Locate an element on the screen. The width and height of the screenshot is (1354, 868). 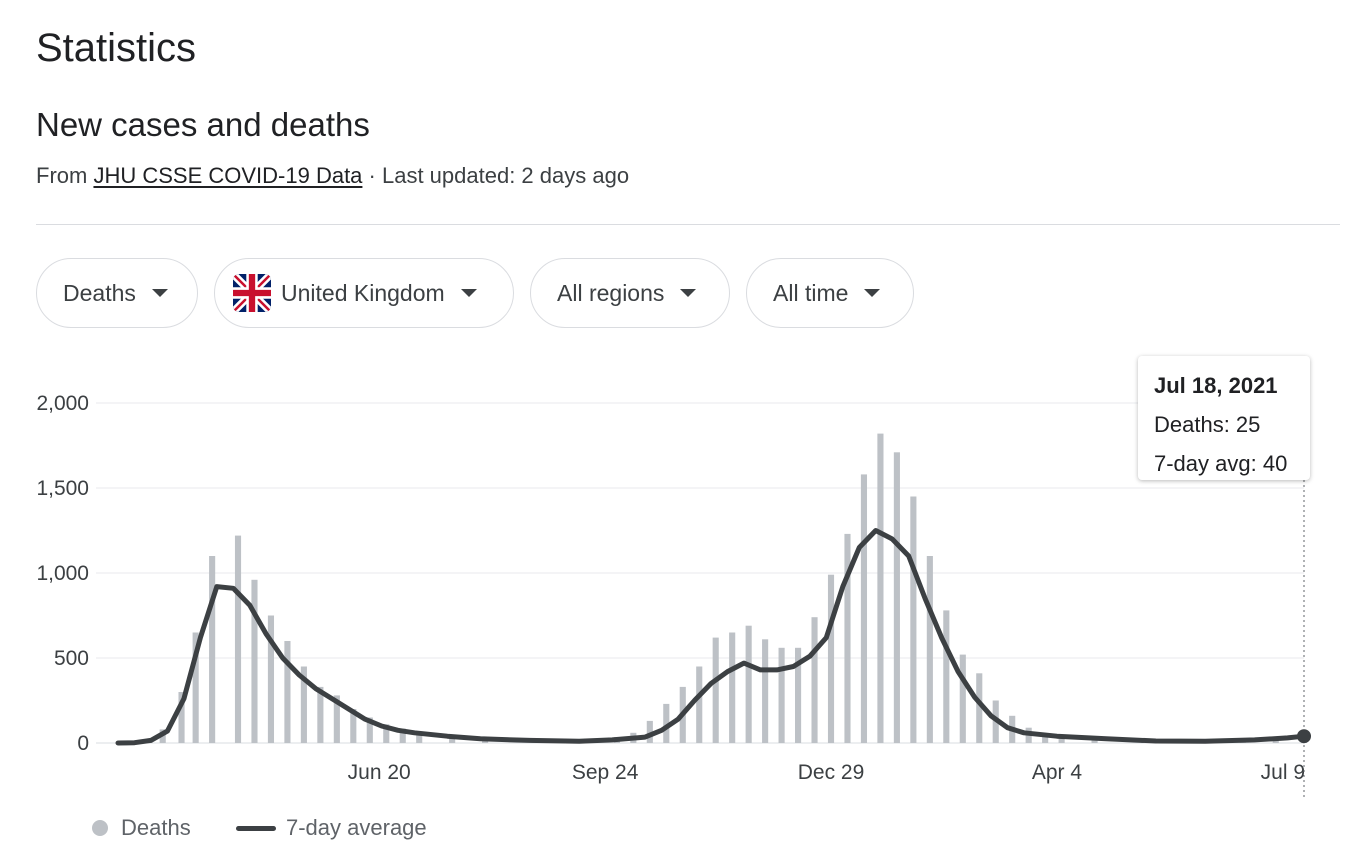
country-label: United Kingdom is located at coordinates (363, 292).